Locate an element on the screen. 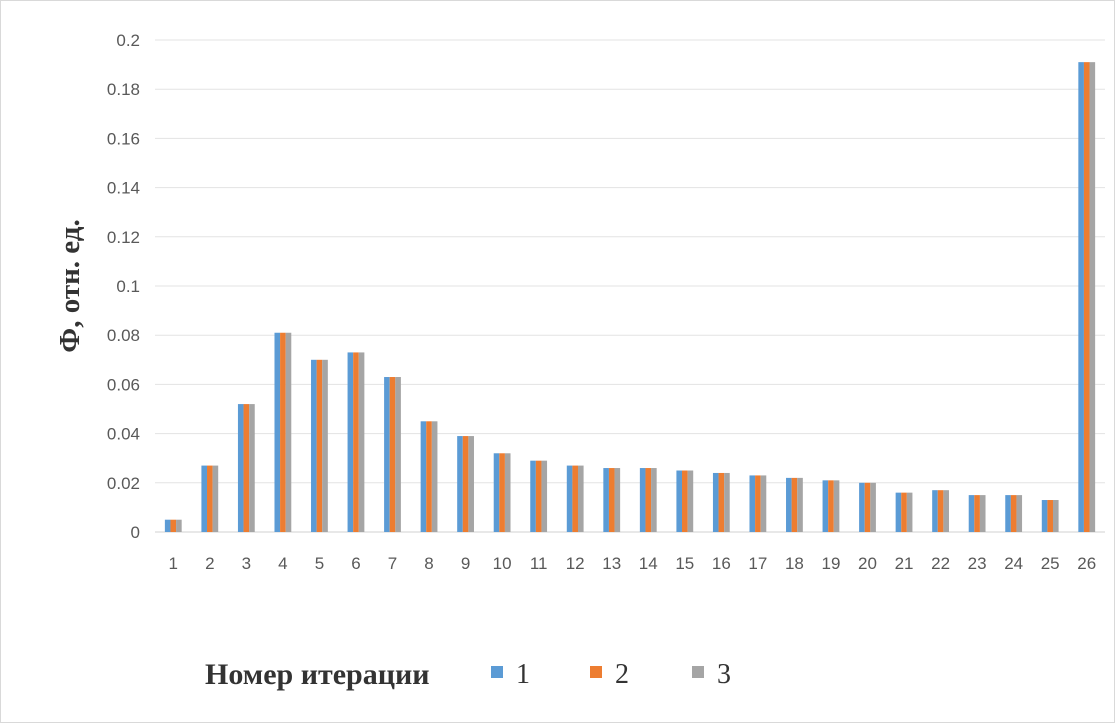  y-tick-label: 0.2 is located at coordinates (128, 40).